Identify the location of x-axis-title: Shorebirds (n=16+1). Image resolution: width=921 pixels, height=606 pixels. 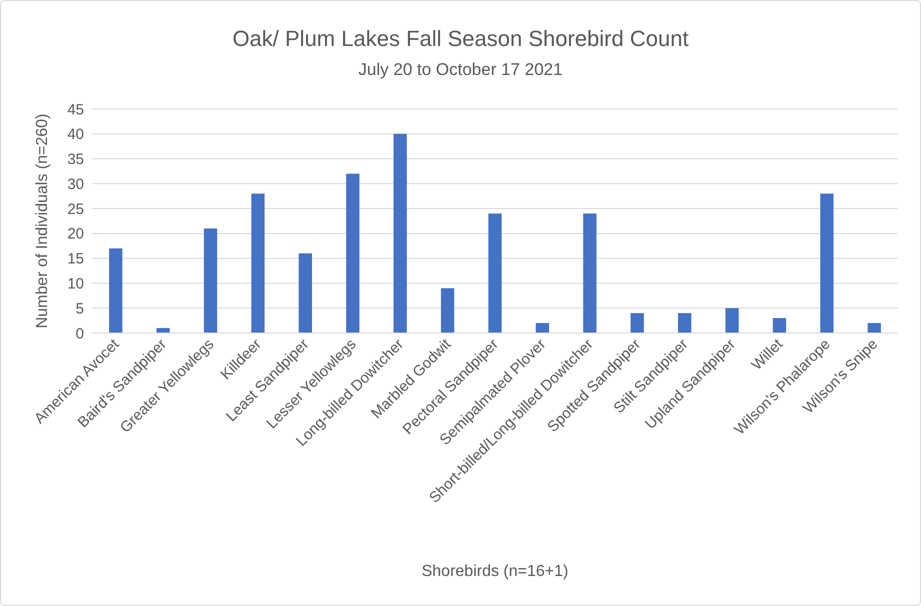
(495, 571).